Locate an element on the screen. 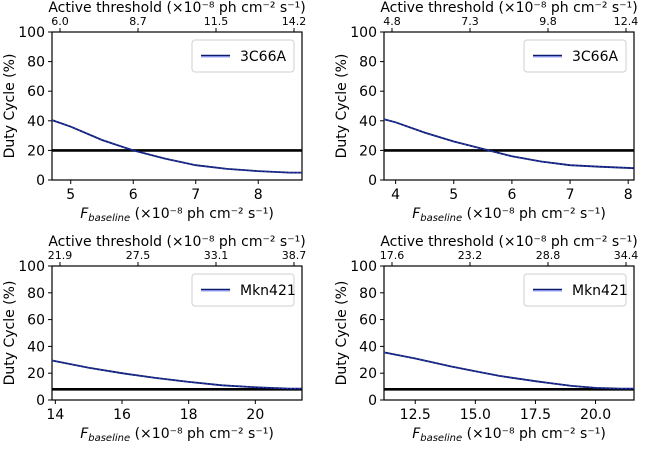  x-tick-label: 14 is located at coordinates (55, 415).